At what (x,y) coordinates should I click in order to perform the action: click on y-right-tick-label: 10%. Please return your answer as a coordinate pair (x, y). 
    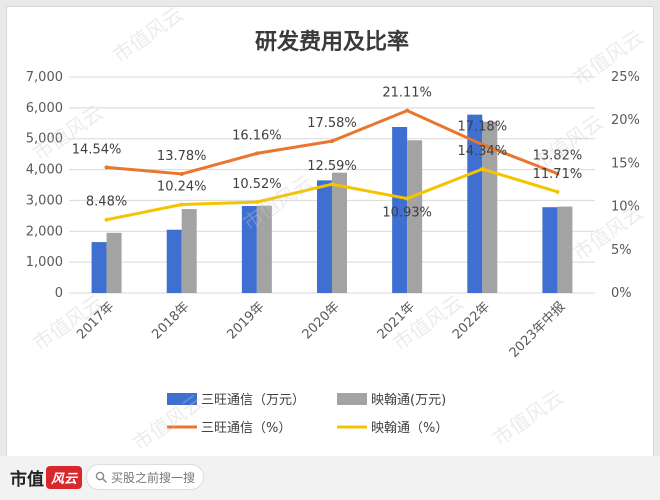
    Looking at the image, I should click on (625, 207).